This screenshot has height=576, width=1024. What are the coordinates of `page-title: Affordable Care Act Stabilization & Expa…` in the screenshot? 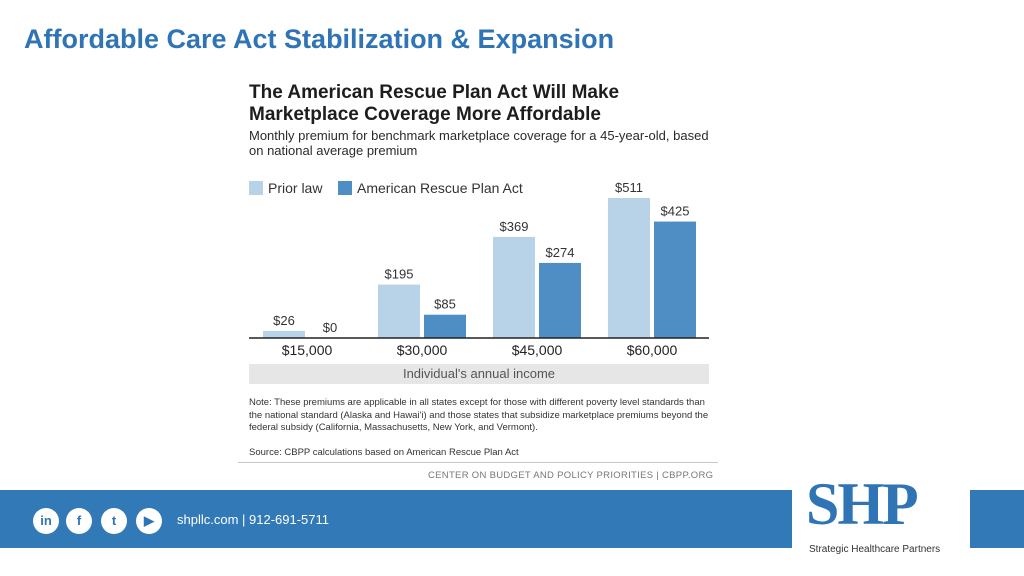 It's located at (319, 39).